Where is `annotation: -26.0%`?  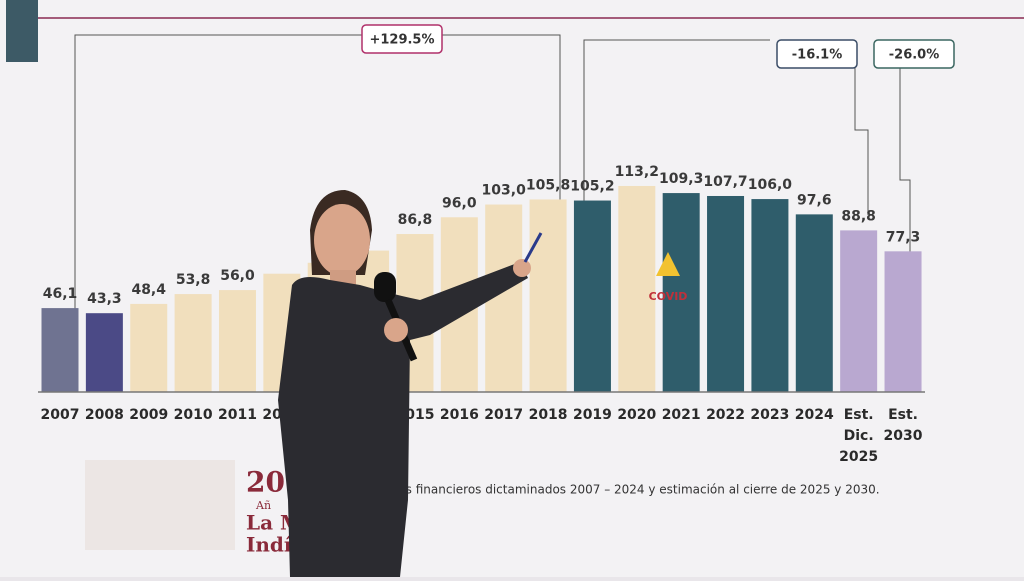 annotation: -26.0% is located at coordinates (914, 55).